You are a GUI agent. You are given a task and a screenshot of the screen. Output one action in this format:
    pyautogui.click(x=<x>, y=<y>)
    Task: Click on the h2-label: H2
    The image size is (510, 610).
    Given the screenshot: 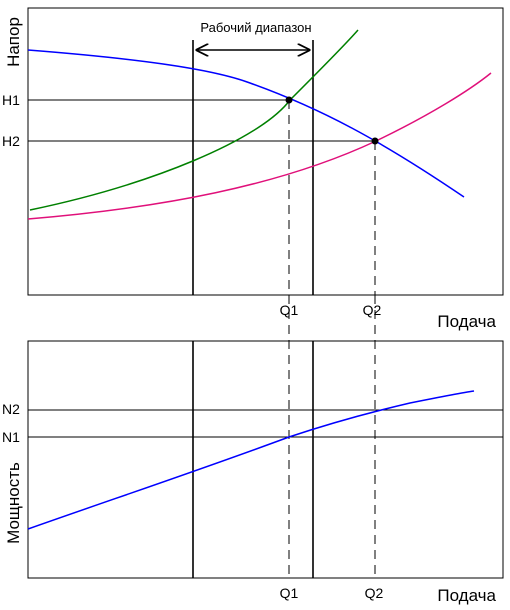 What is the action you would take?
    pyautogui.click(x=11, y=141)
    